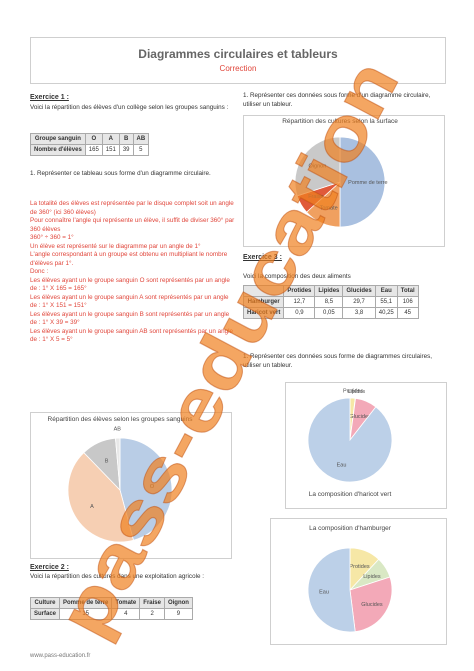 This screenshot has width=474, height=671. I want to click on slice-label: Oignon, so click(318, 167).